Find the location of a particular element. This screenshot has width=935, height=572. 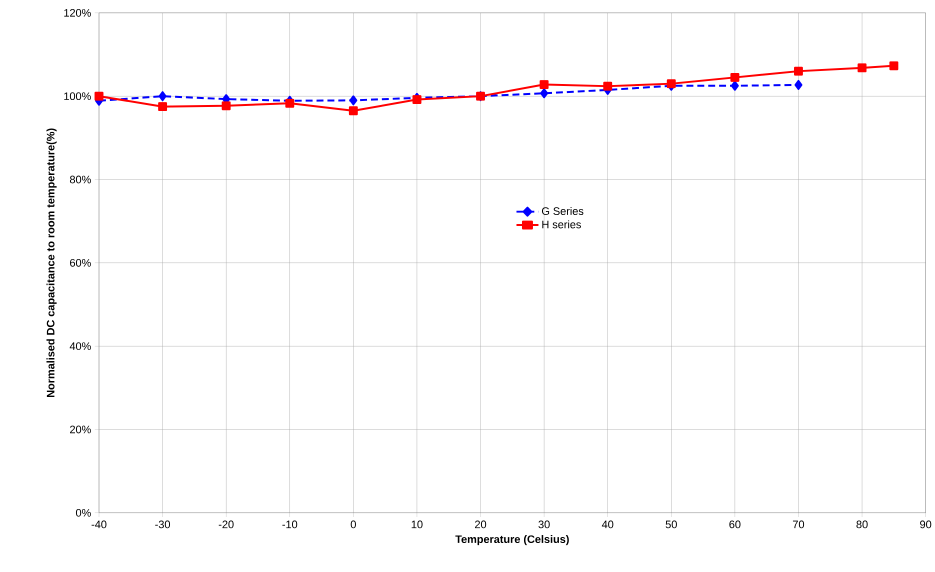

x-tick-label: -40 is located at coordinates (99, 524).